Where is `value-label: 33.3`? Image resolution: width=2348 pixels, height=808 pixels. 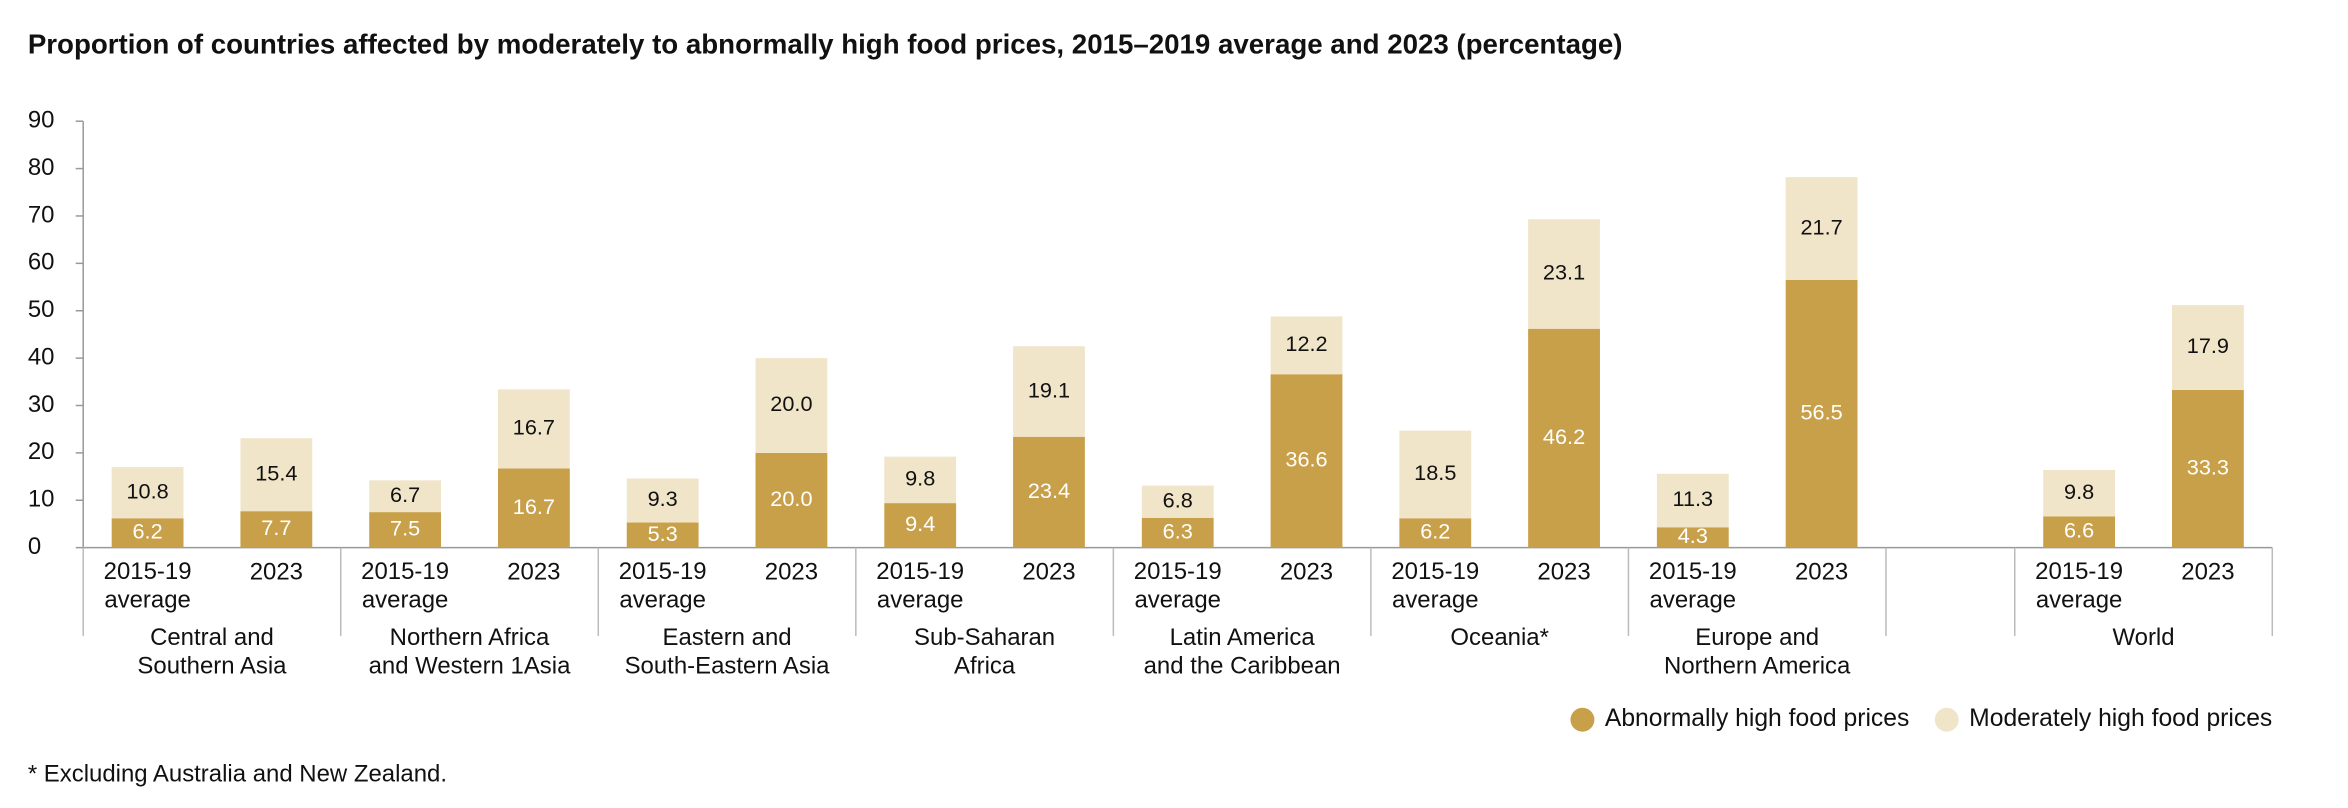
value-label: 33.3 is located at coordinates (2208, 466).